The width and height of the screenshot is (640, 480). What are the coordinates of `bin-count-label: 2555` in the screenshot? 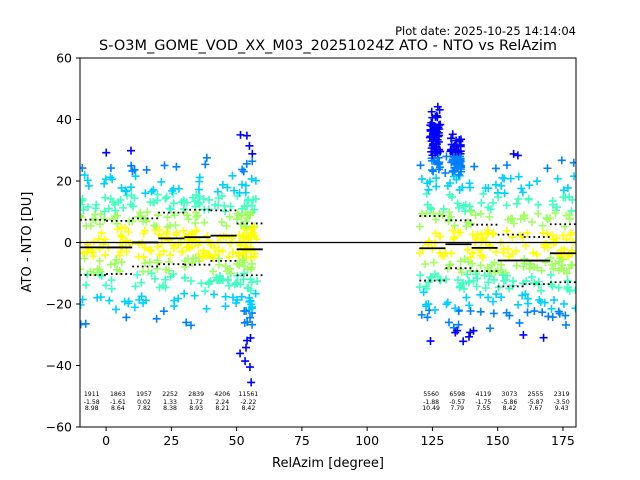 It's located at (536, 394).